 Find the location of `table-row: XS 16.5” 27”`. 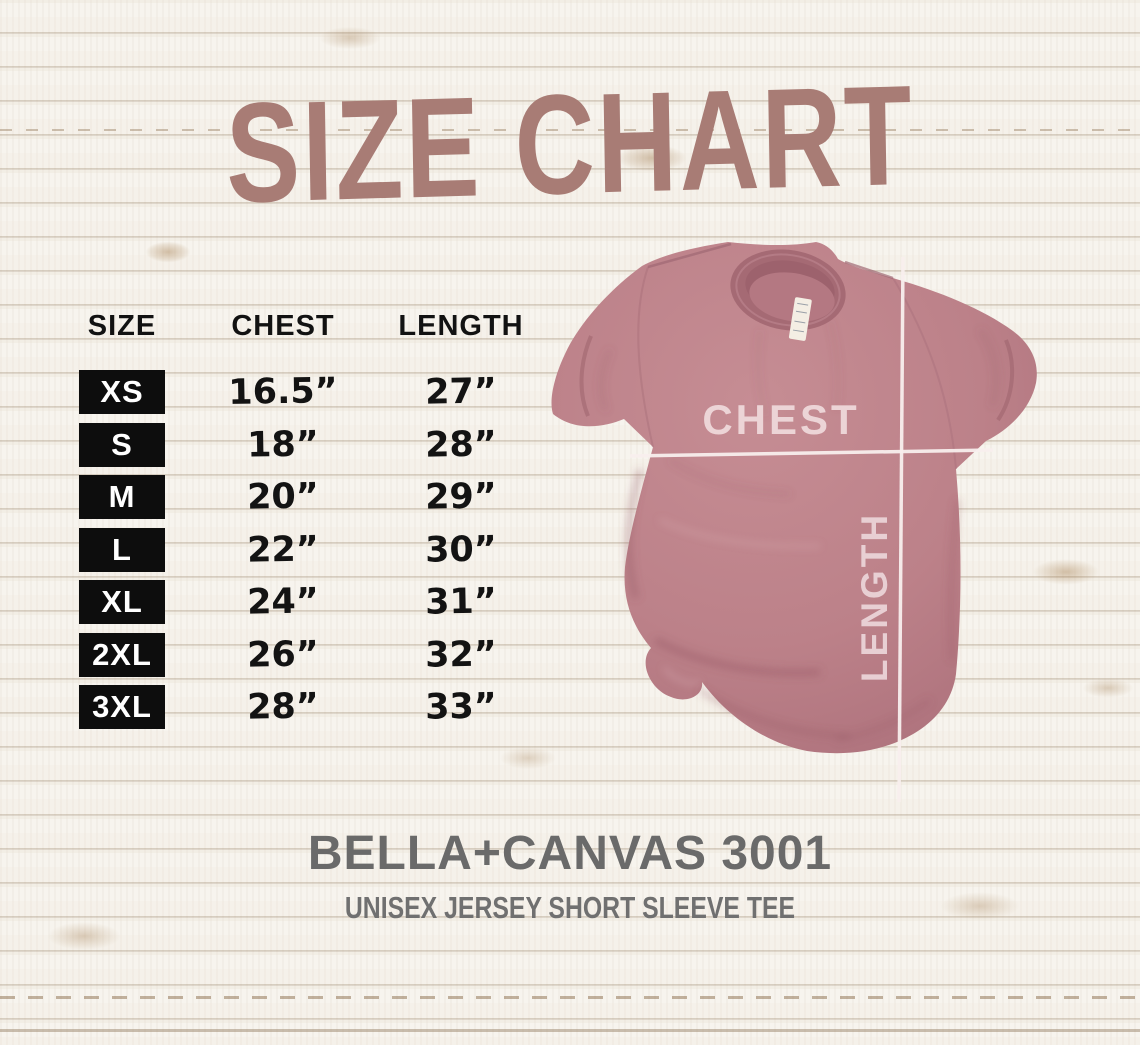

table-row: XS 16.5” 27” is located at coordinates (300, 392).